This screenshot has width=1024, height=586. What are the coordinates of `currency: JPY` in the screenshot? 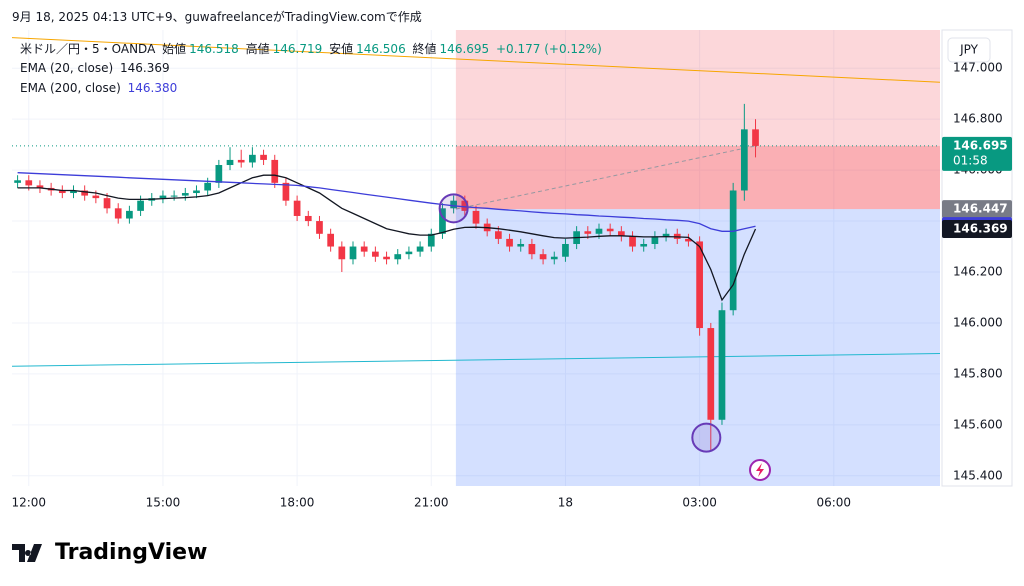 It's located at (969, 50).